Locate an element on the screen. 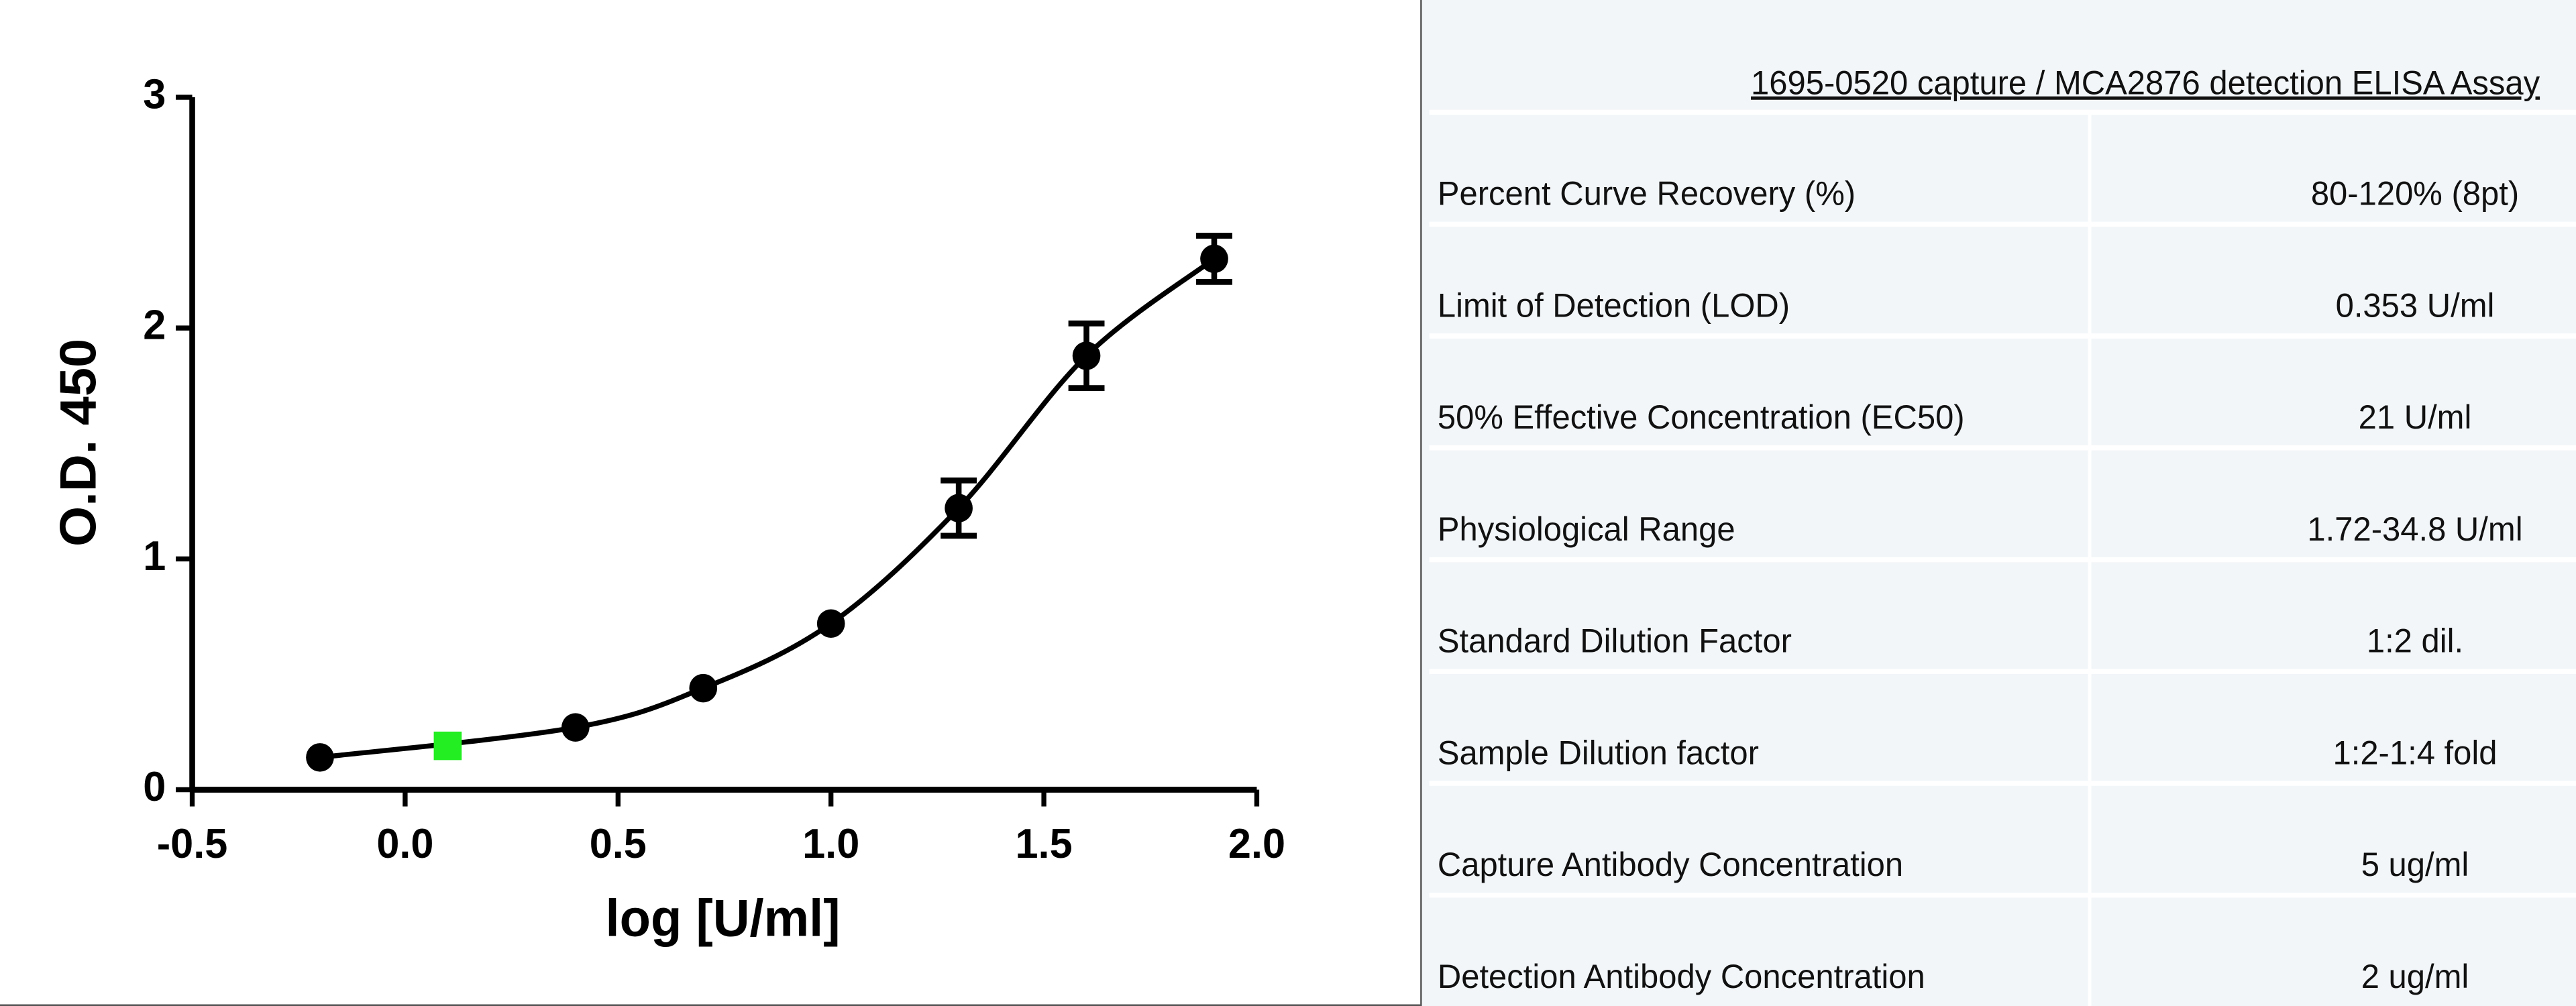 This screenshot has width=2576, height=1006. x-tick-label: 0.0 is located at coordinates (404, 843).